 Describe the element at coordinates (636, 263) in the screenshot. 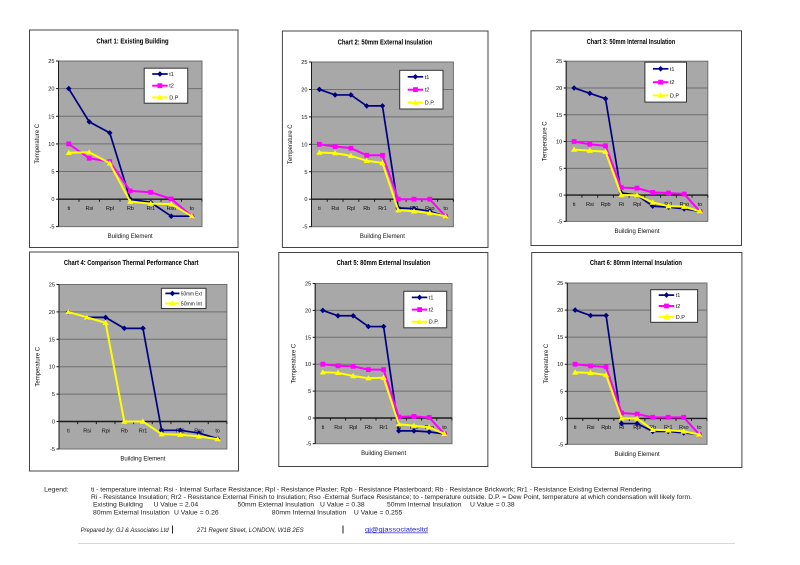

I see `svg-text:Chart 6: 80mm Internal Insula: Chart 6: 80mm Internal Insulation` at that location.